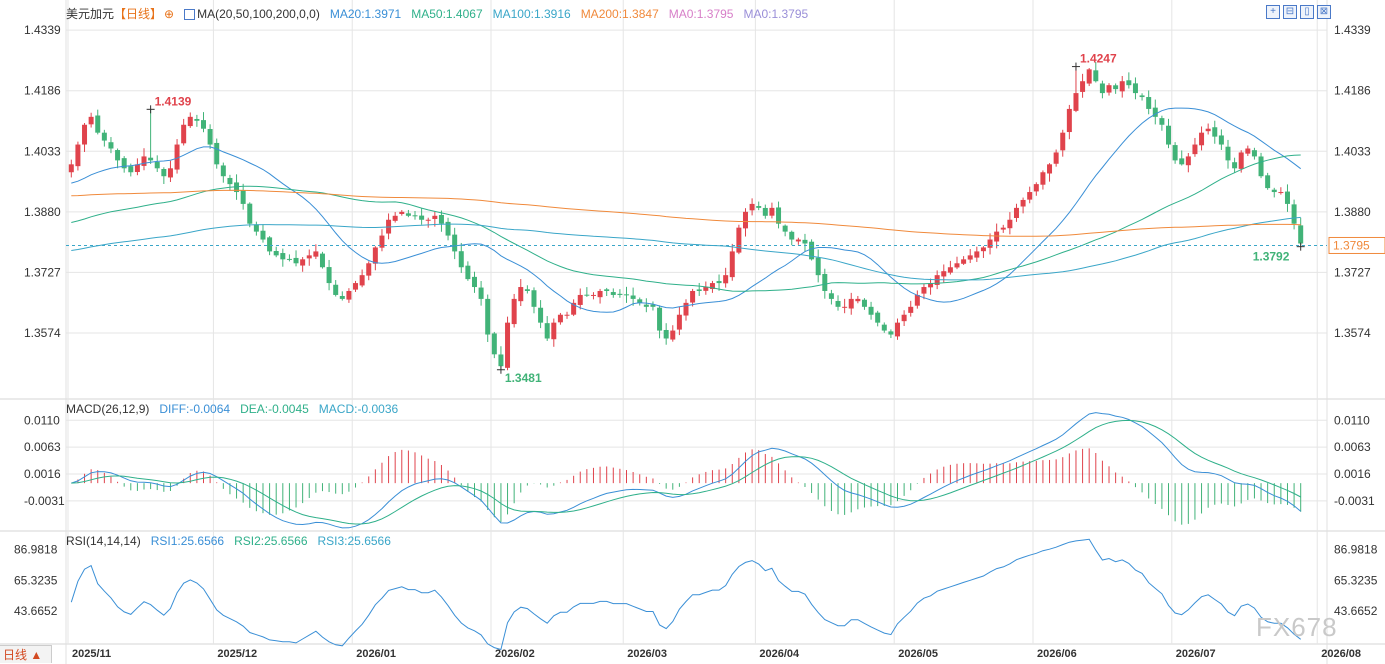  I want to click on high-label: 1.4247, so click(1098, 59).